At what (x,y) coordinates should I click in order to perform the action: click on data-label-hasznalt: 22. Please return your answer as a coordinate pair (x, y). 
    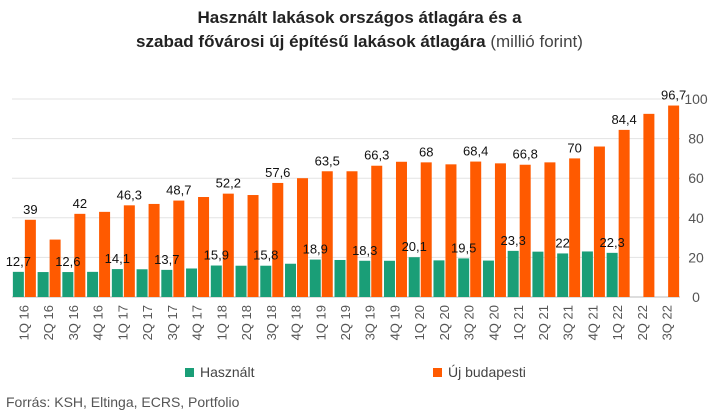
    Looking at the image, I should click on (562, 242).